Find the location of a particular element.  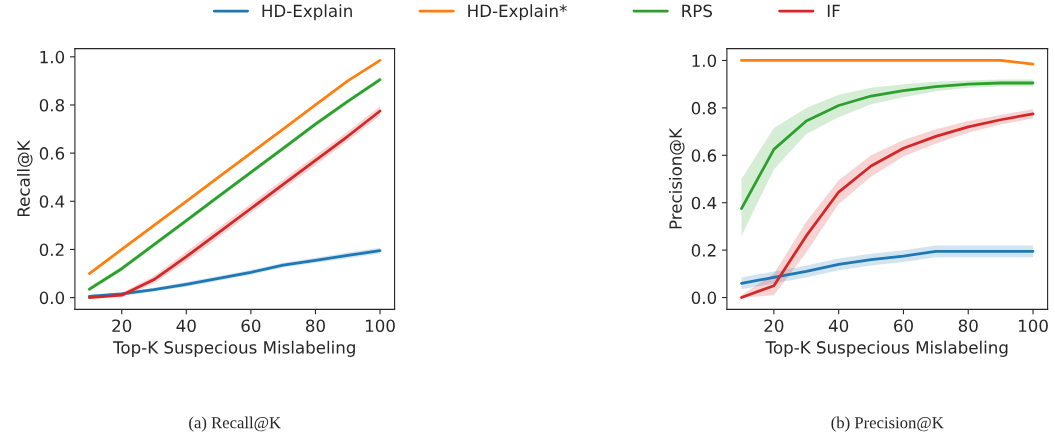

legend-label: HD-Explain is located at coordinates (307, 12).